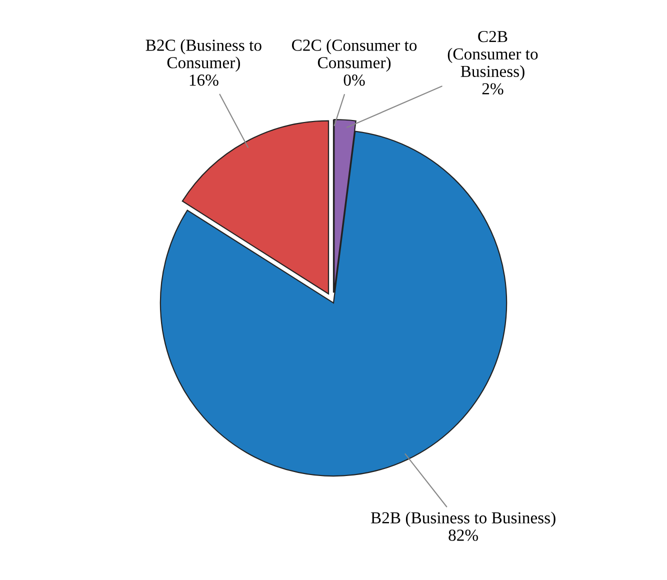 The image size is (667, 580). What do you see at coordinates (354, 80) in the screenshot?
I see `text: 0%` at bounding box center [354, 80].